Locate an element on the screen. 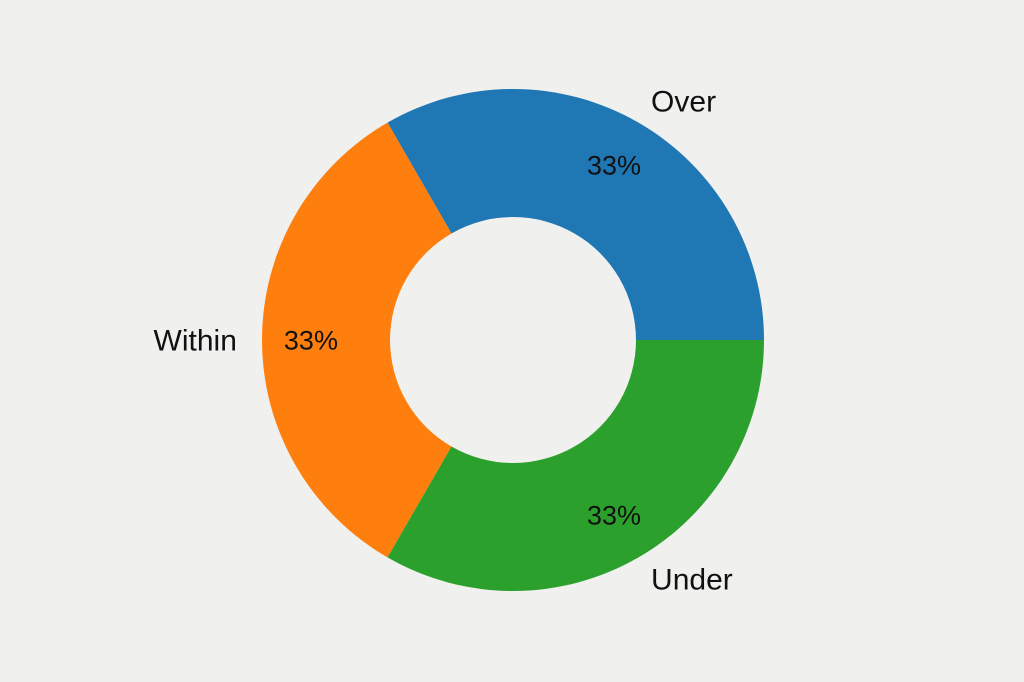 The width and height of the screenshot is (1024, 682). pie-slice-under is located at coordinates (575, 465).